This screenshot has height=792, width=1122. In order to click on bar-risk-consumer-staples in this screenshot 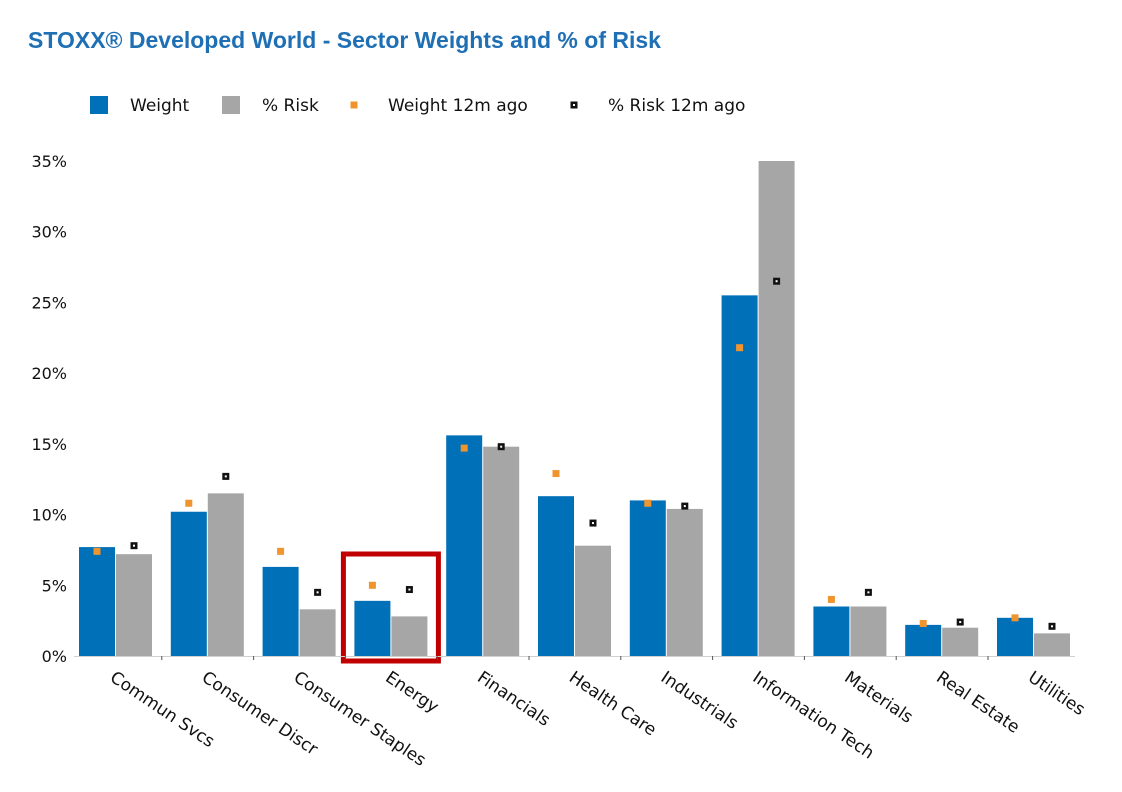, I will do `click(317, 632)`.